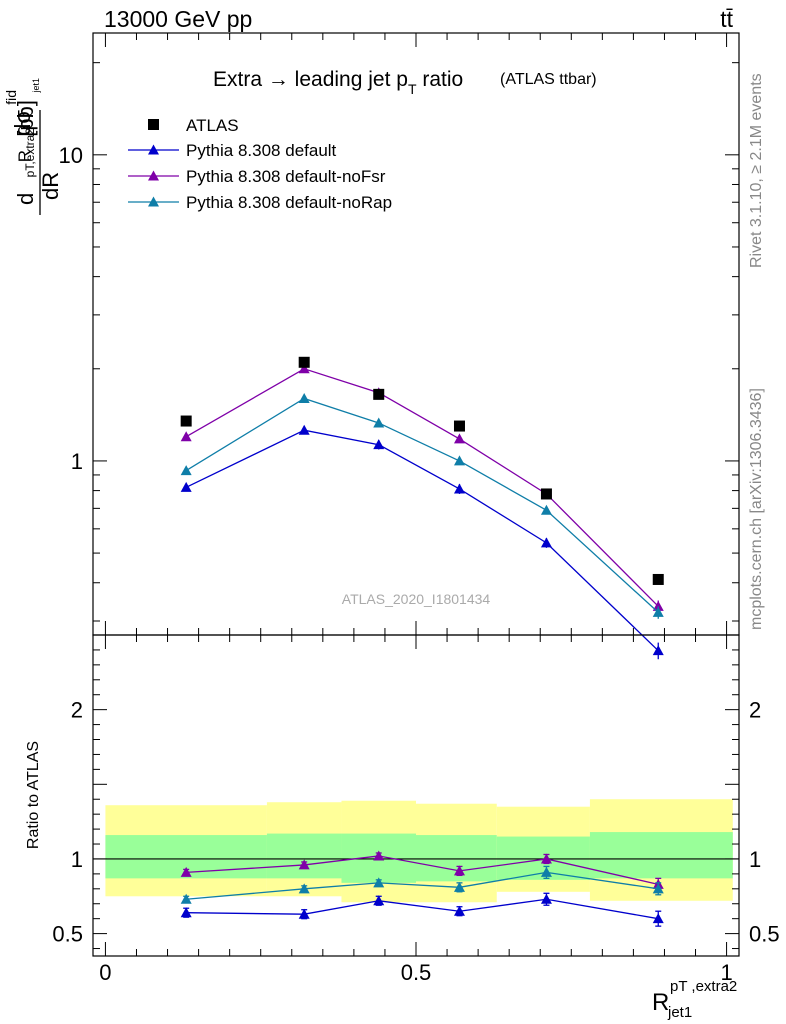 This screenshot has width=786, height=1024. I want to click on x-axis-label: R pT ,extra2 jet1, so click(694, 999).